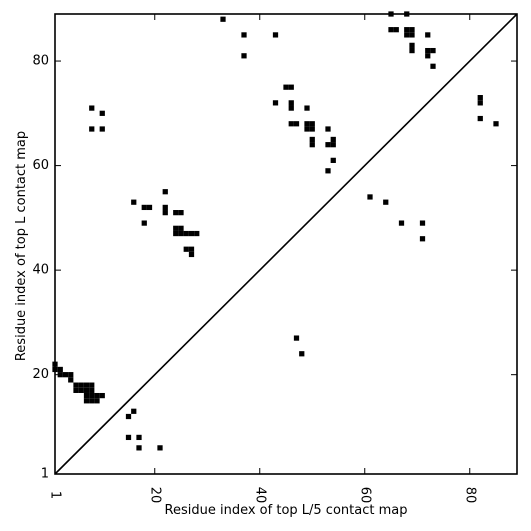 The height and width of the screenshot is (531, 531). What do you see at coordinates (259, 495) in the screenshot?
I see `x-tick-label: 40` at bounding box center [259, 495].